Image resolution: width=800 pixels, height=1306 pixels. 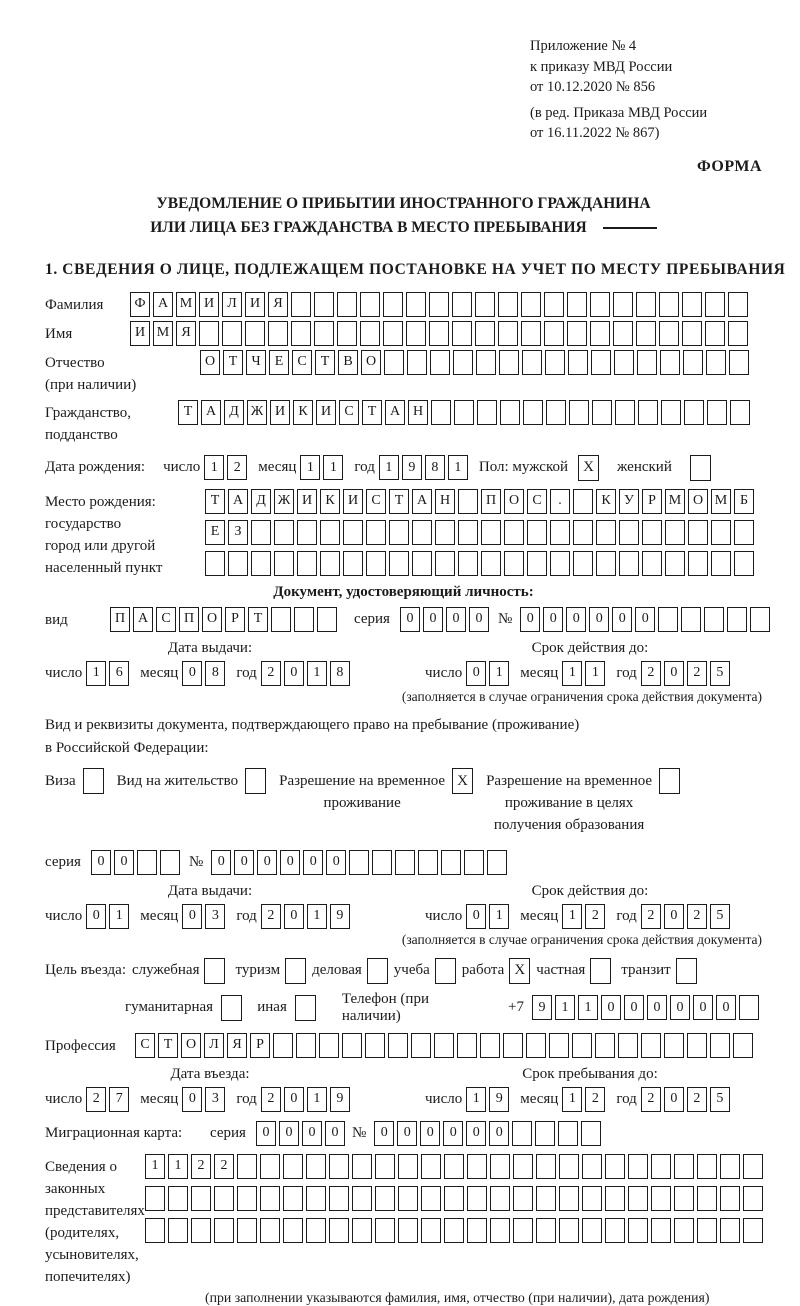 I want to click on char-box: 3, so click(x=215, y=1099).